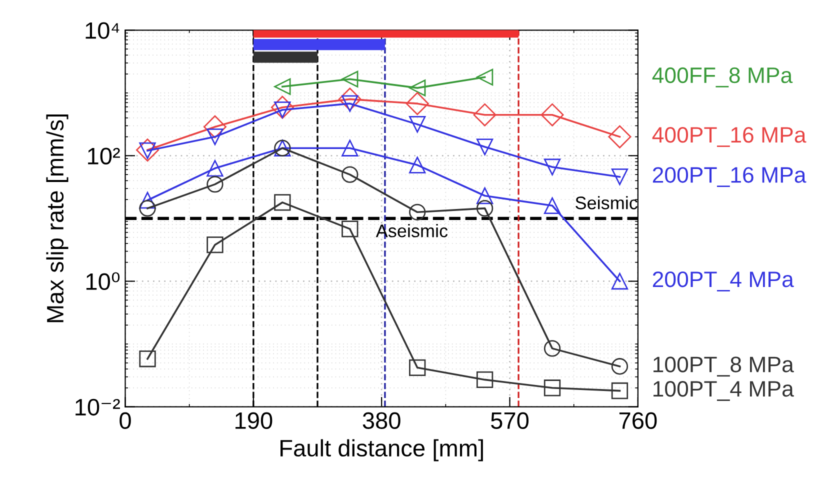 This screenshot has width=835, height=486. I want to click on x-tick-label: 190, so click(254, 420).